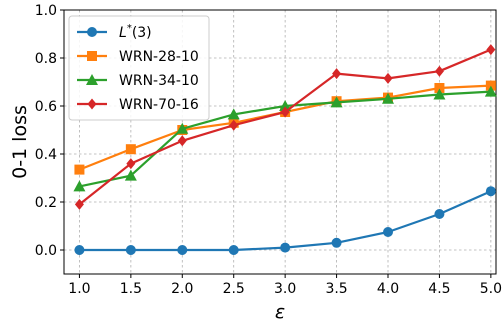 Image resolution: width=504 pixels, height=324 pixels. I want to click on y-tick-label: 0.2, so click(46, 203).